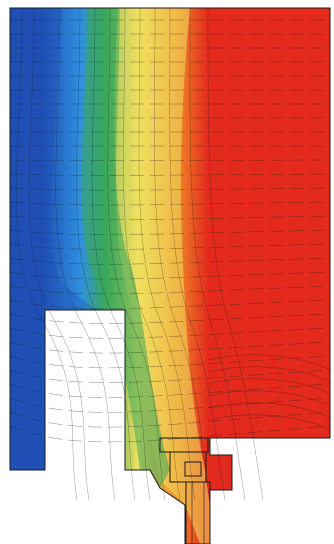  Describe the element at coordinates (193, 469) in the screenshot. I see `fitting-core` at that location.